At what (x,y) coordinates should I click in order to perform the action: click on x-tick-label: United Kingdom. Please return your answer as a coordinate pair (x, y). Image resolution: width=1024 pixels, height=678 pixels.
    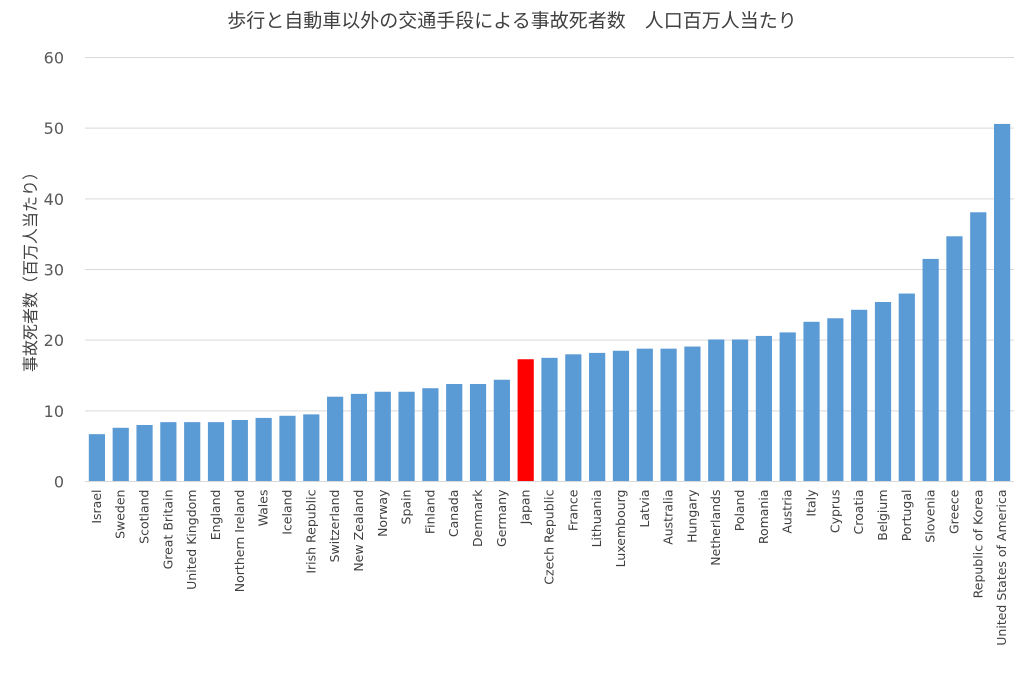
    Looking at the image, I should click on (191, 540).